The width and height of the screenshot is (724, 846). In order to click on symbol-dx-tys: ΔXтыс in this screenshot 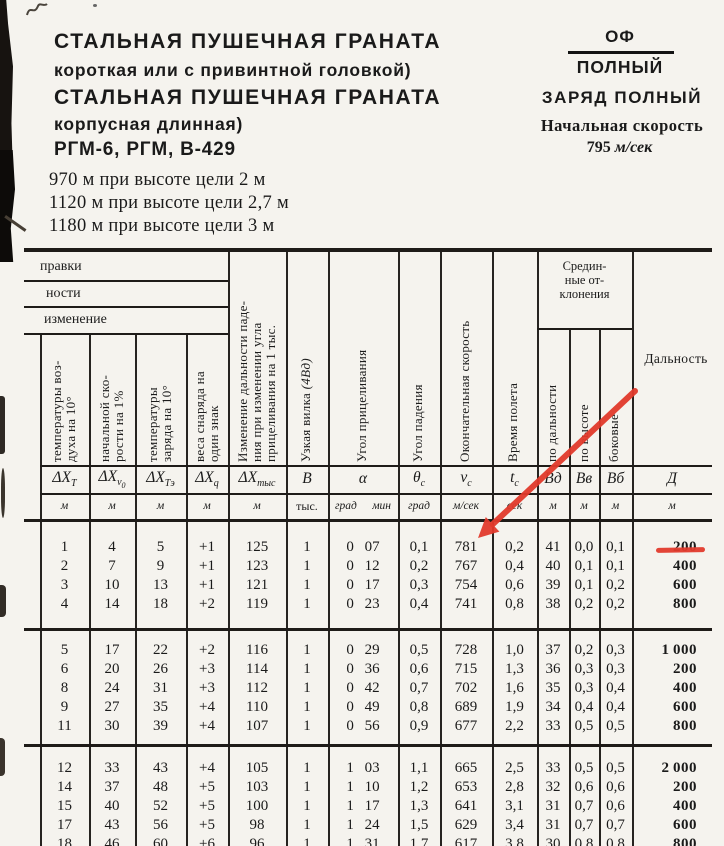, I will do `click(257, 479)`.